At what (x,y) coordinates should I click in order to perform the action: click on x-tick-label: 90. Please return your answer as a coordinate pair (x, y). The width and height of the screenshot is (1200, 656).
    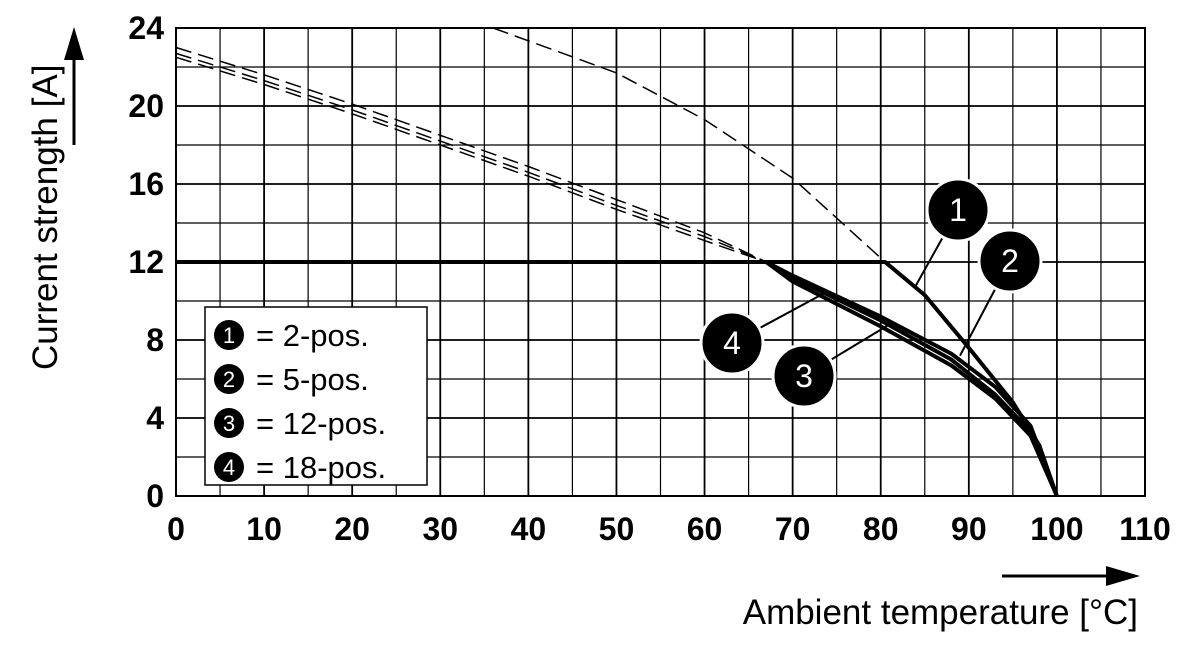
    Looking at the image, I should click on (969, 529).